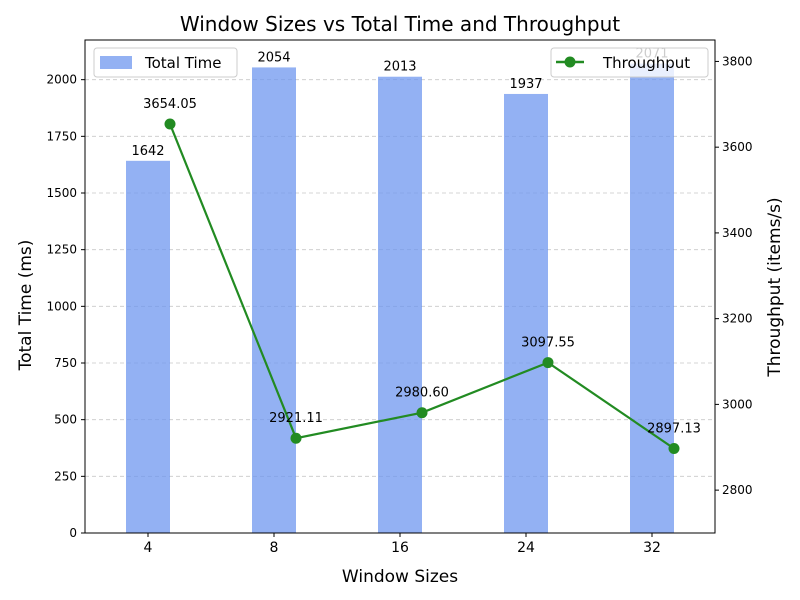  Describe the element at coordinates (61, 250) in the screenshot. I see `left-axis-tick-label: 1250` at that location.